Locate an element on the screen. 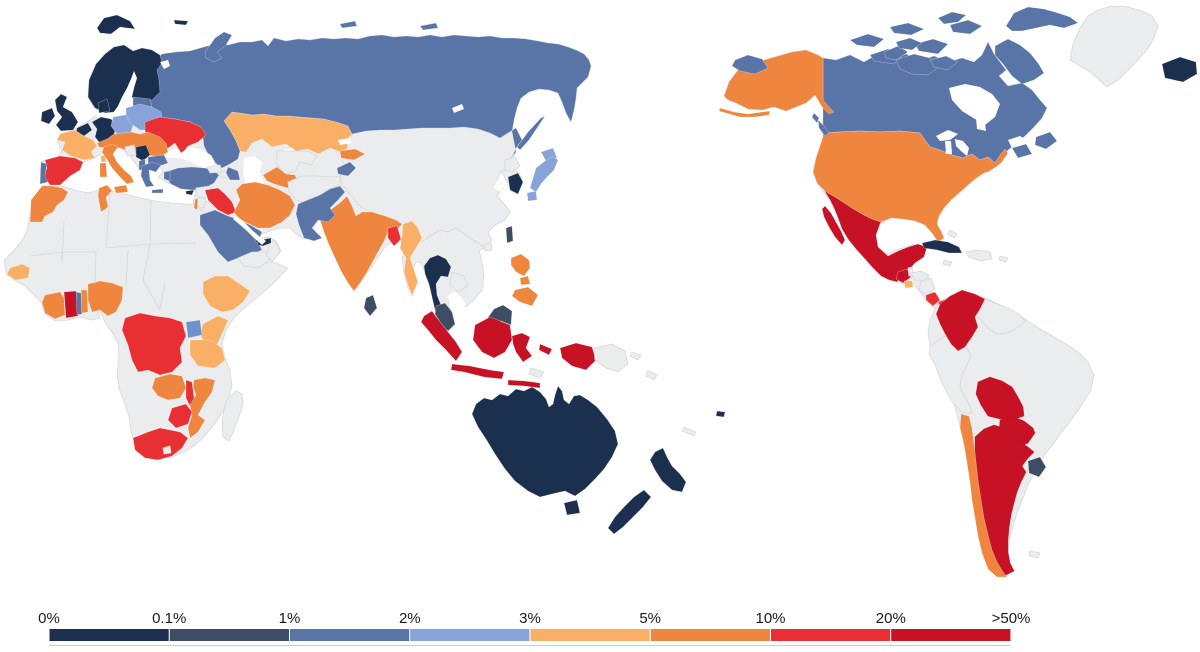  svg-text: 0.1% is located at coordinates (169, 618).